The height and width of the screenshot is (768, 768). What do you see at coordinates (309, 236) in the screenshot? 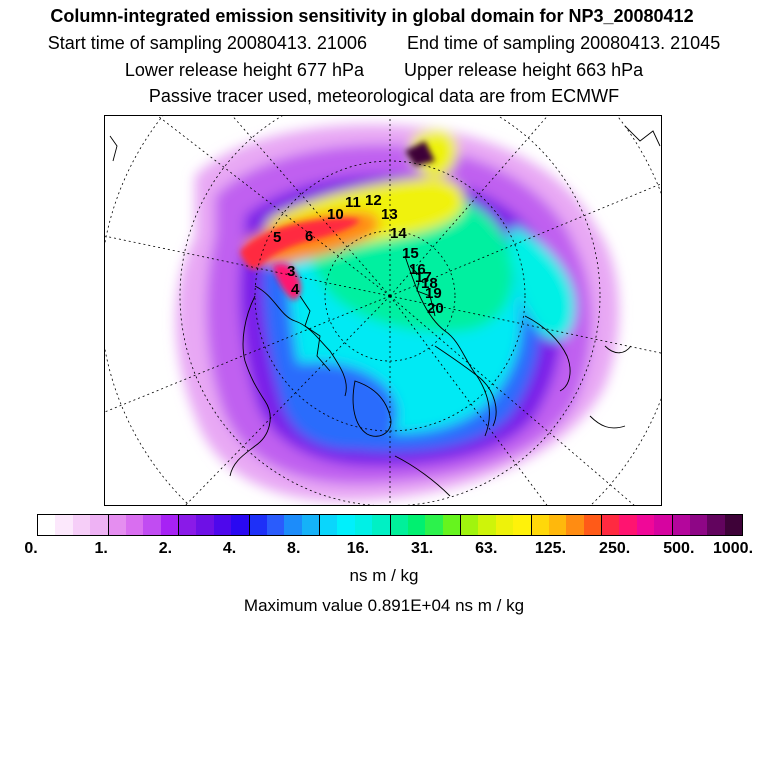
I see `trajectory-label-6: 6` at bounding box center [309, 236].